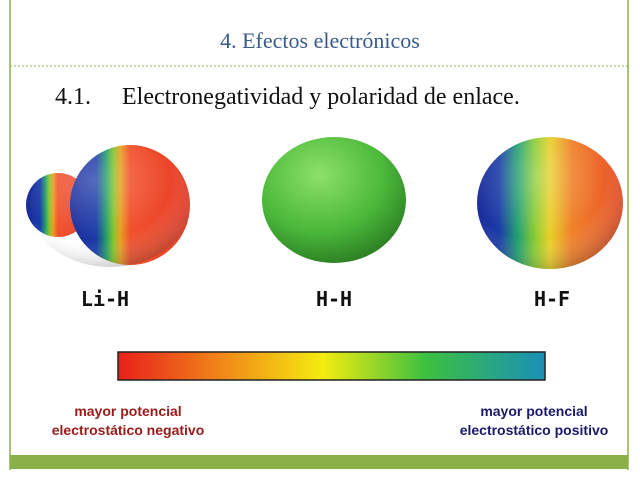  What do you see at coordinates (105, 299) in the screenshot?
I see `molecule-label: Li-H` at bounding box center [105, 299].